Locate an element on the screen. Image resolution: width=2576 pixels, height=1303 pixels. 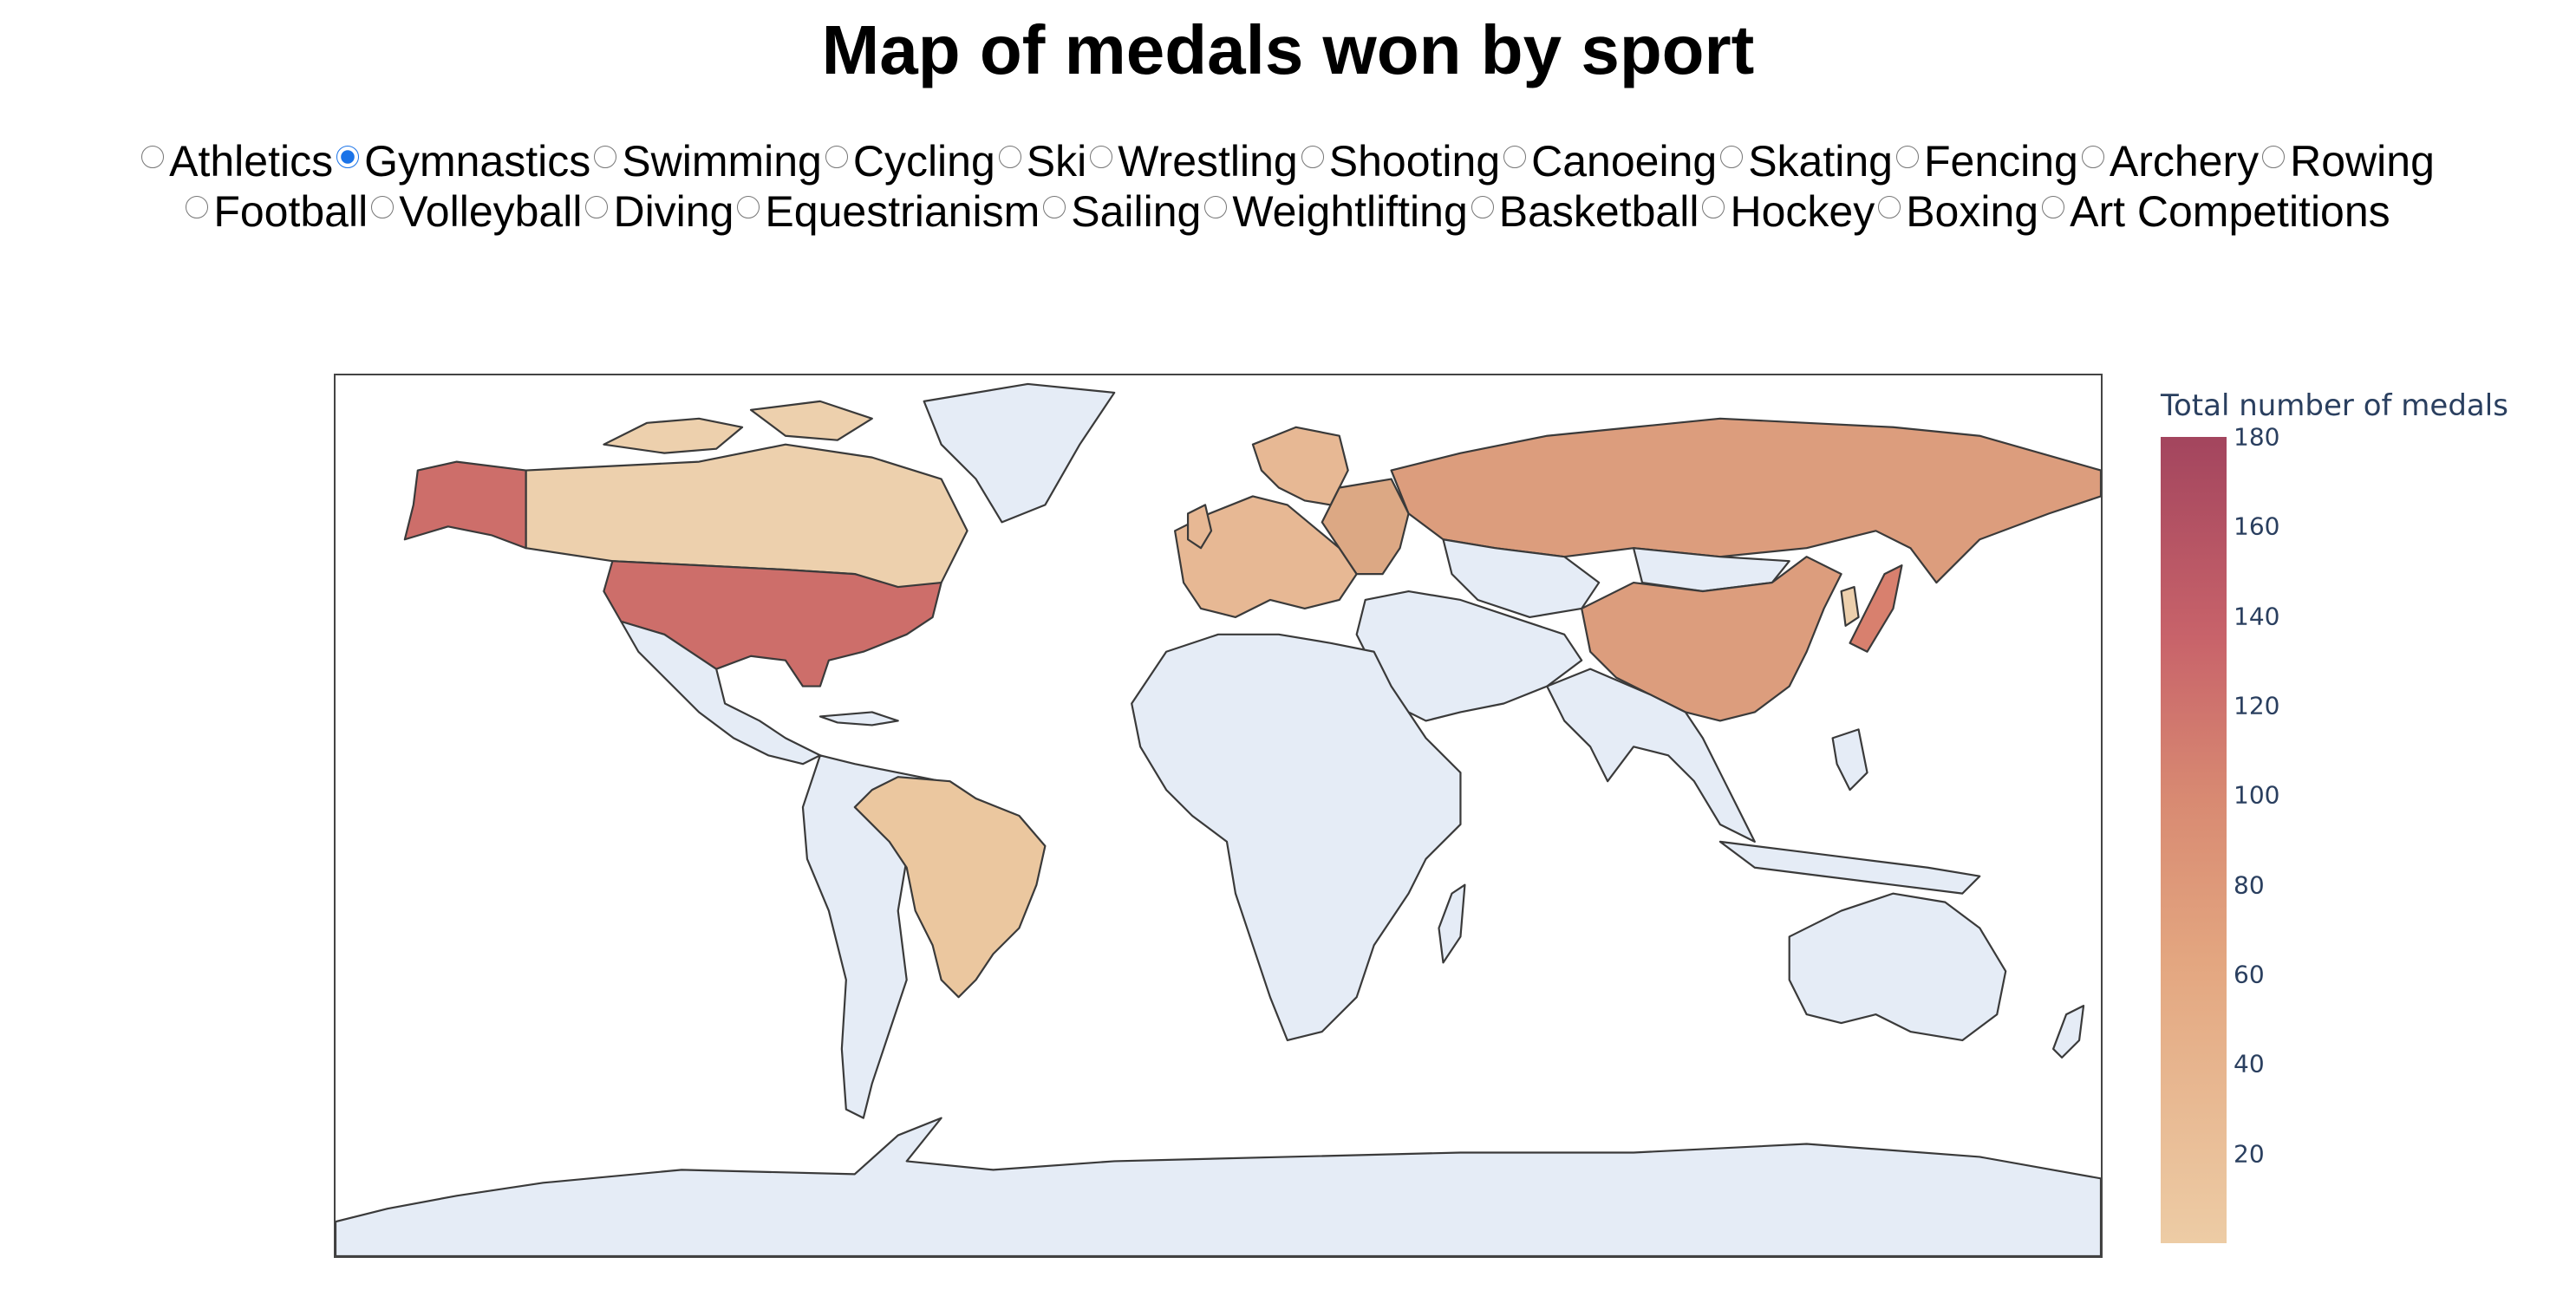
sport-option-art-competitions: Art Competitions is located at coordinates (2216, 210).